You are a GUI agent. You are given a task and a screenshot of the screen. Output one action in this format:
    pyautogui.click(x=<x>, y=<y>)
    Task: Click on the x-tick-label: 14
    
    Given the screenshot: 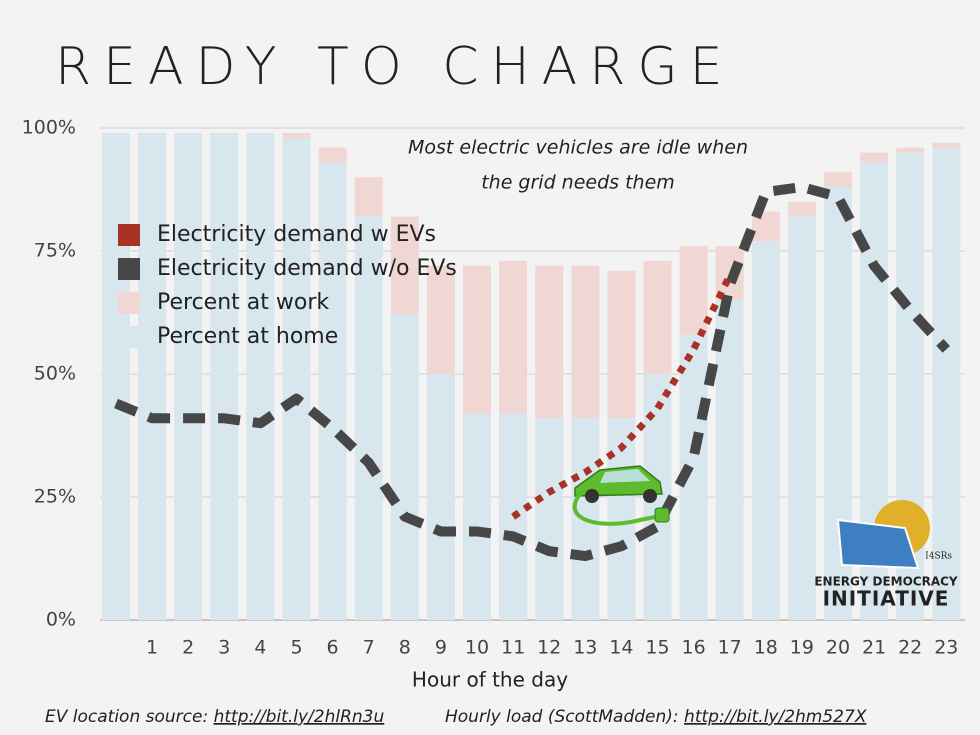 What is the action you would take?
    pyautogui.click(x=621, y=648)
    